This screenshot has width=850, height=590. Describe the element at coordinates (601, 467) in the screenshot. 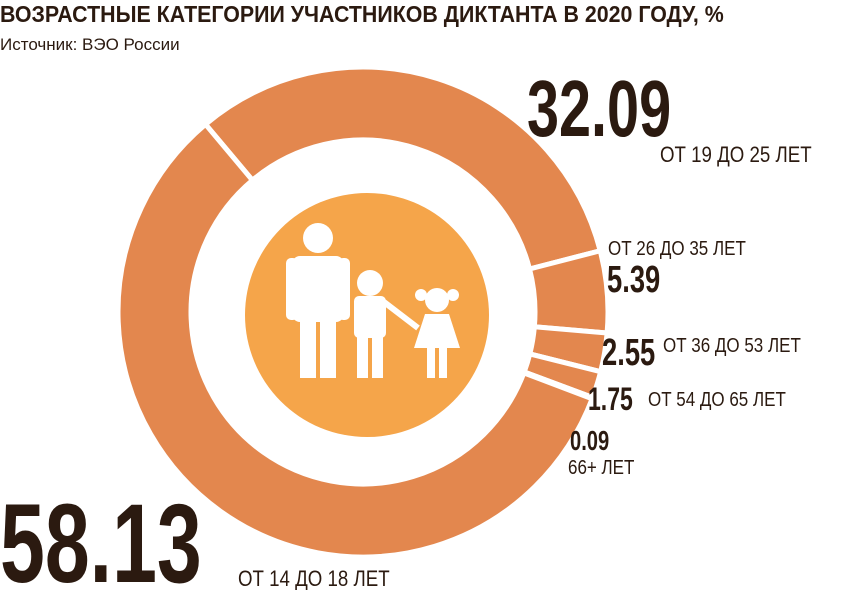

I see `category-label: 66+ ЛЕТ` at that location.